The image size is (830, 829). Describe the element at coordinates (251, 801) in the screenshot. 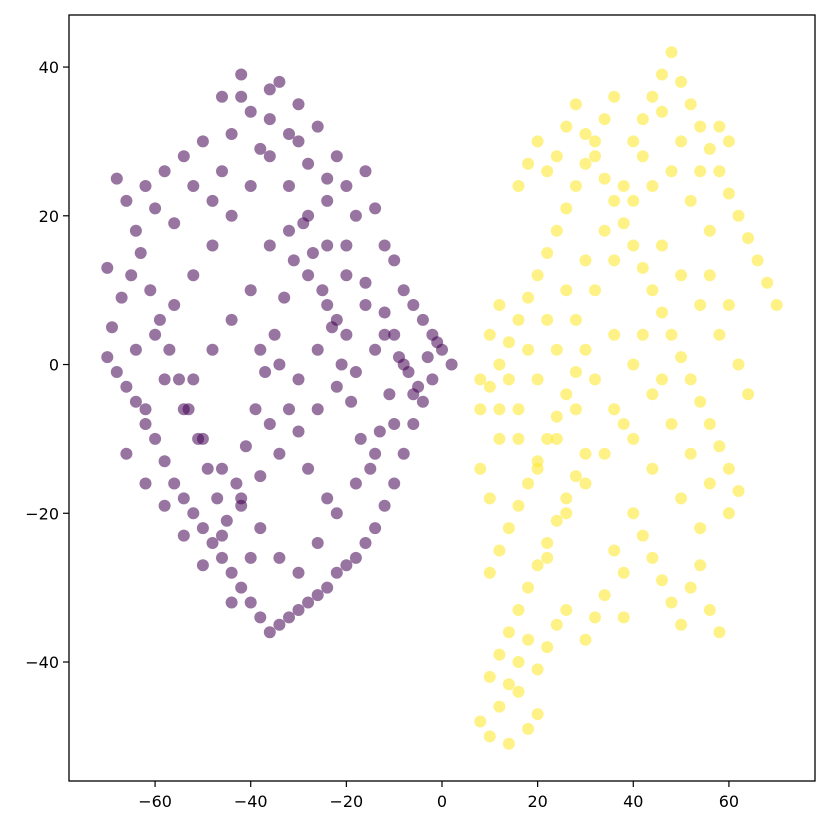

I see `x-tick-label: −40` at that location.